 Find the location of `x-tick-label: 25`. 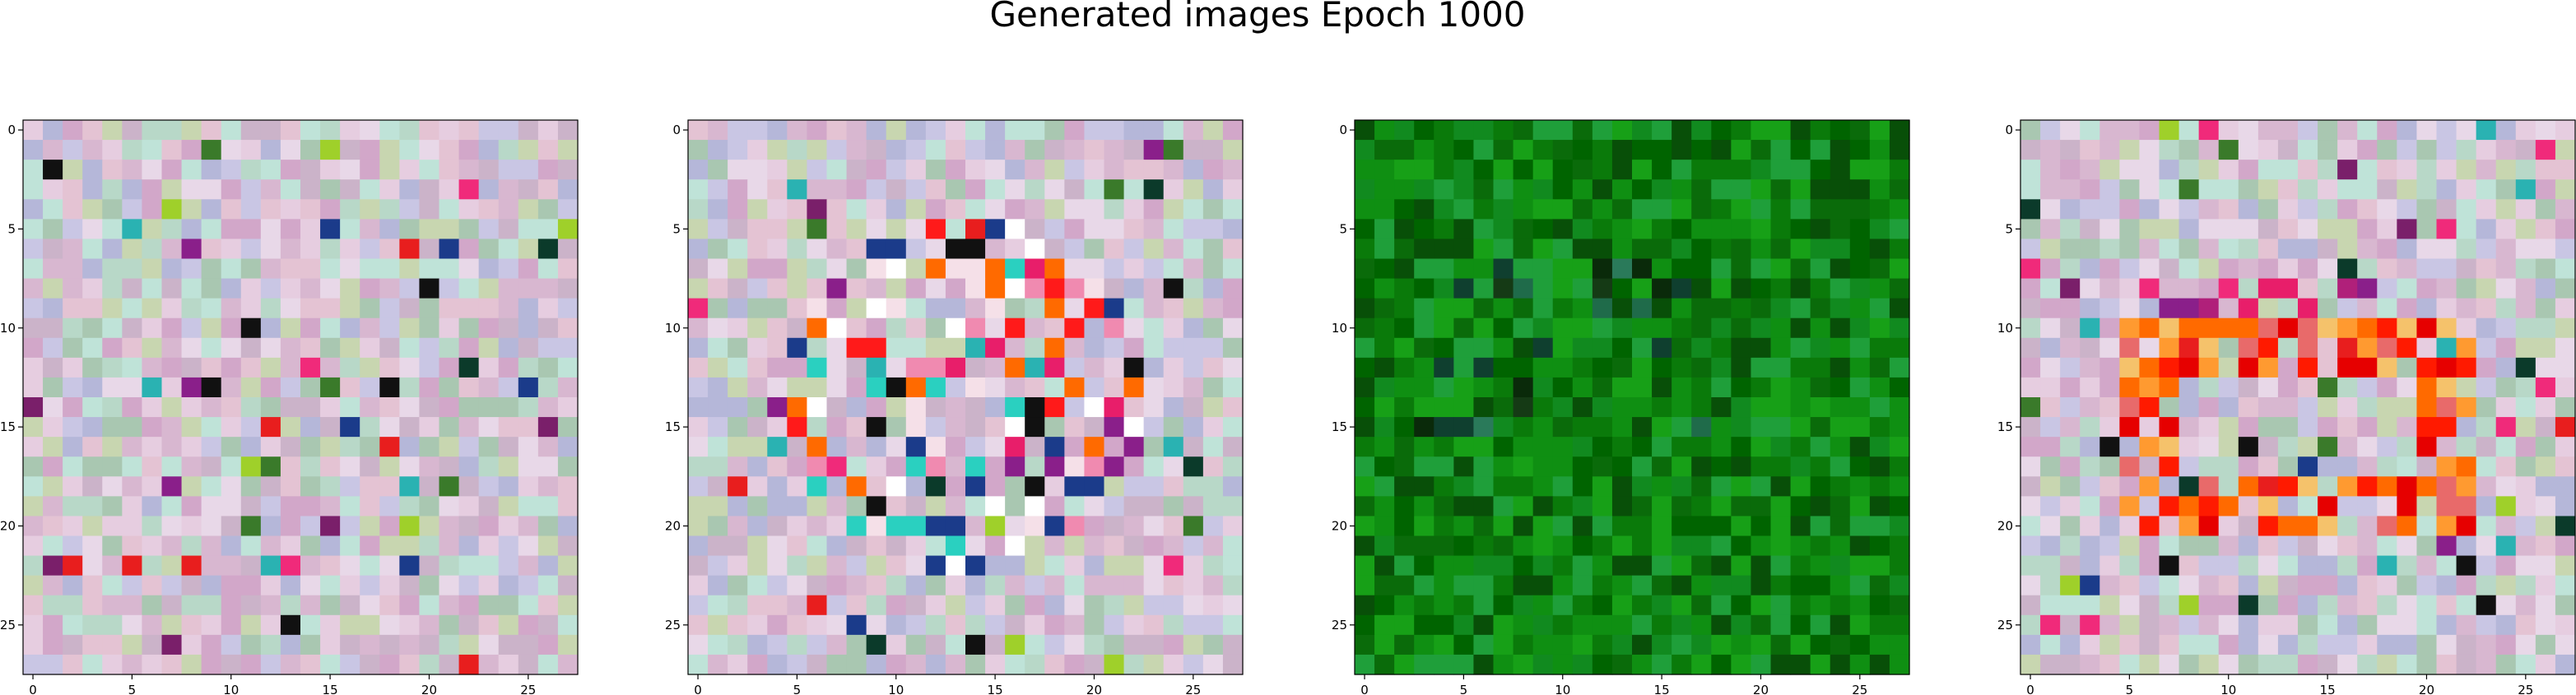

x-tick-label: 25 is located at coordinates (1859, 689).